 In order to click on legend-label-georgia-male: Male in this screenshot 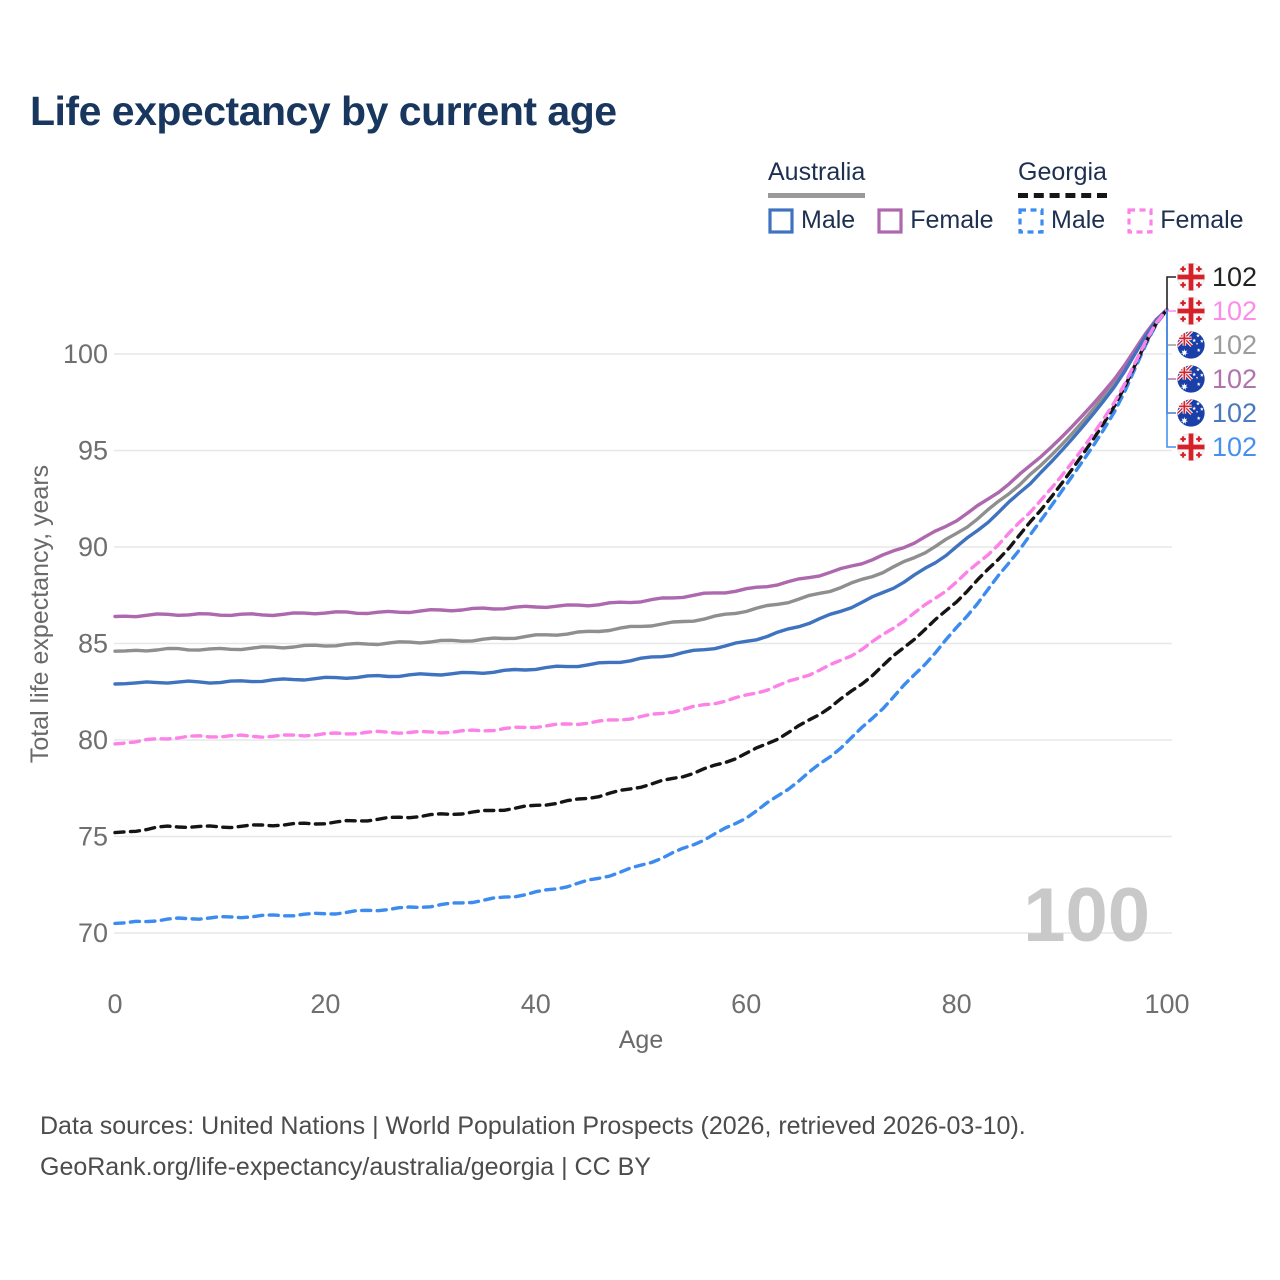, I will do `click(1078, 220)`.